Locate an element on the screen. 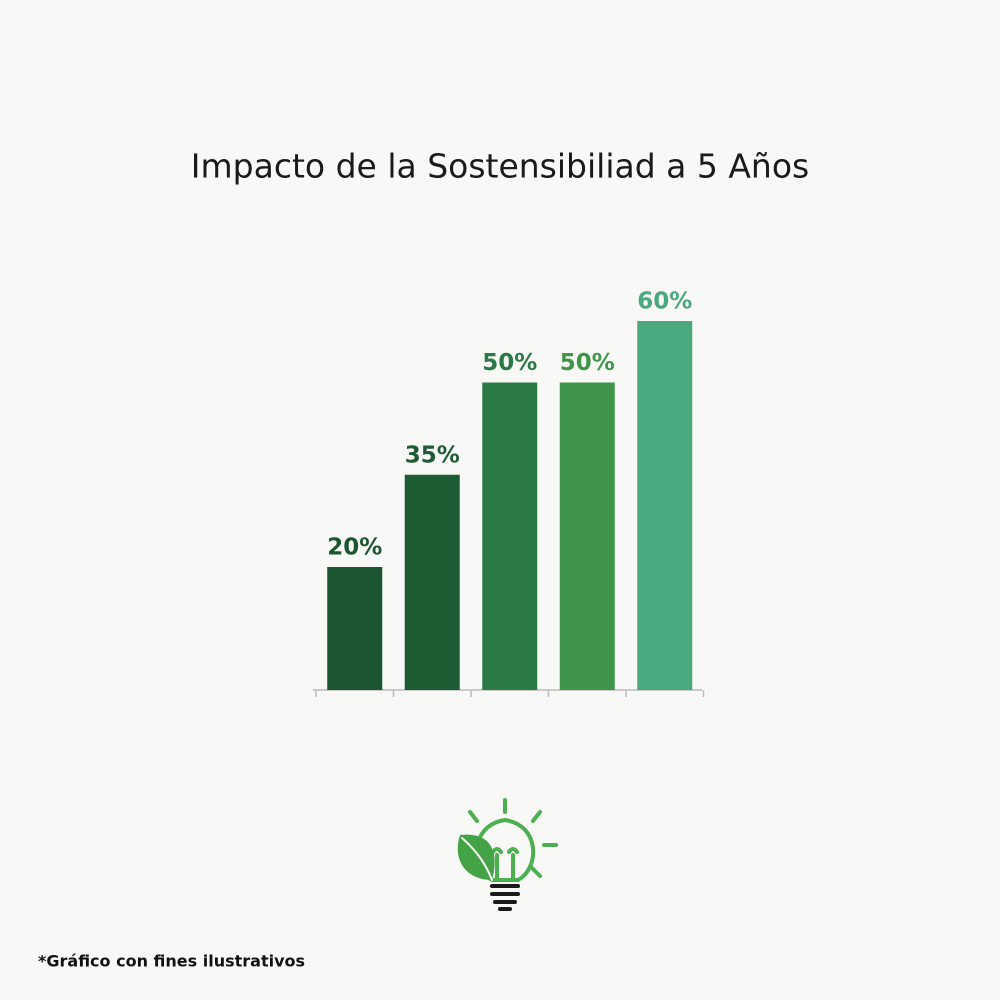  value-label: 35% is located at coordinates (432, 455).